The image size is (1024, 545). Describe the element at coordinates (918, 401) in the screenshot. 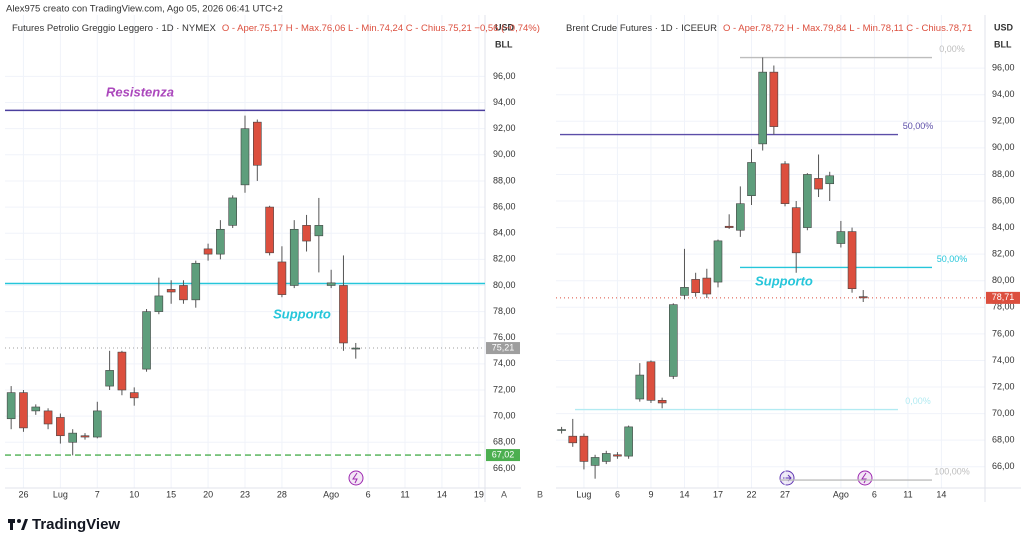

I see `level-label: 0,00%` at that location.